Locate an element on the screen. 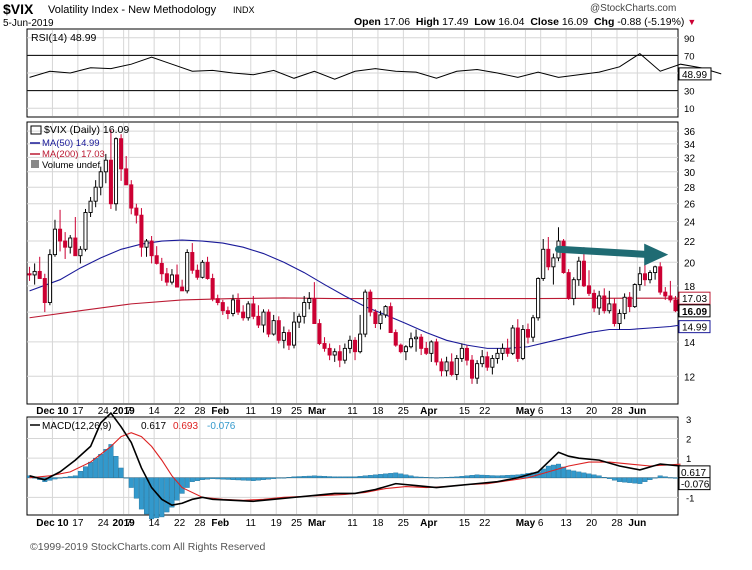 This screenshot has width=752, height=570. rsi-legend: RSI(14) 48.99 is located at coordinates (64, 38).